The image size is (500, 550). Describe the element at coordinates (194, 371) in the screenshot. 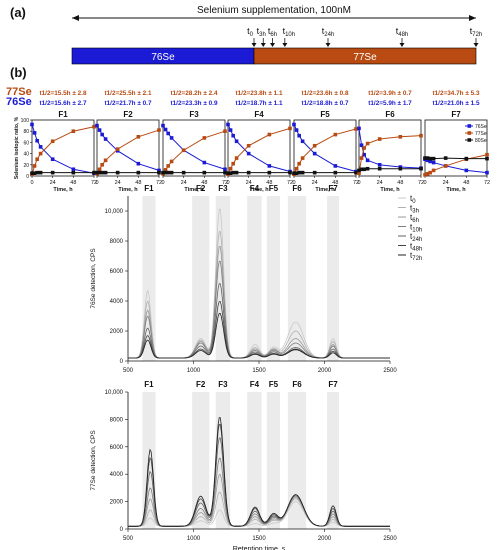

I see `x-tick-label: 1000` at that location.